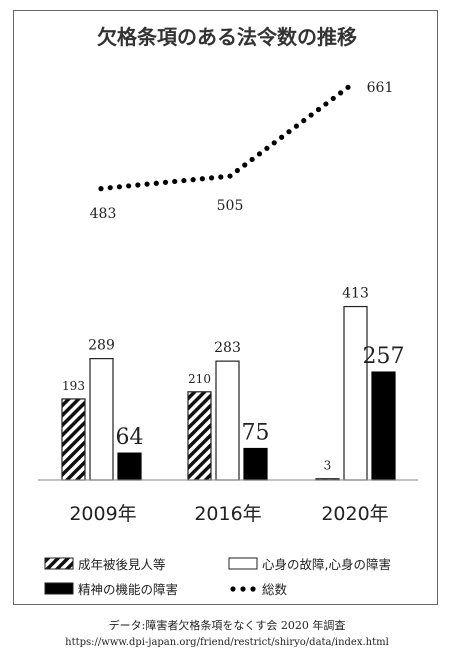  What do you see at coordinates (227, 514) in the screenshot?
I see `x-tick-label: 2016年` at bounding box center [227, 514].